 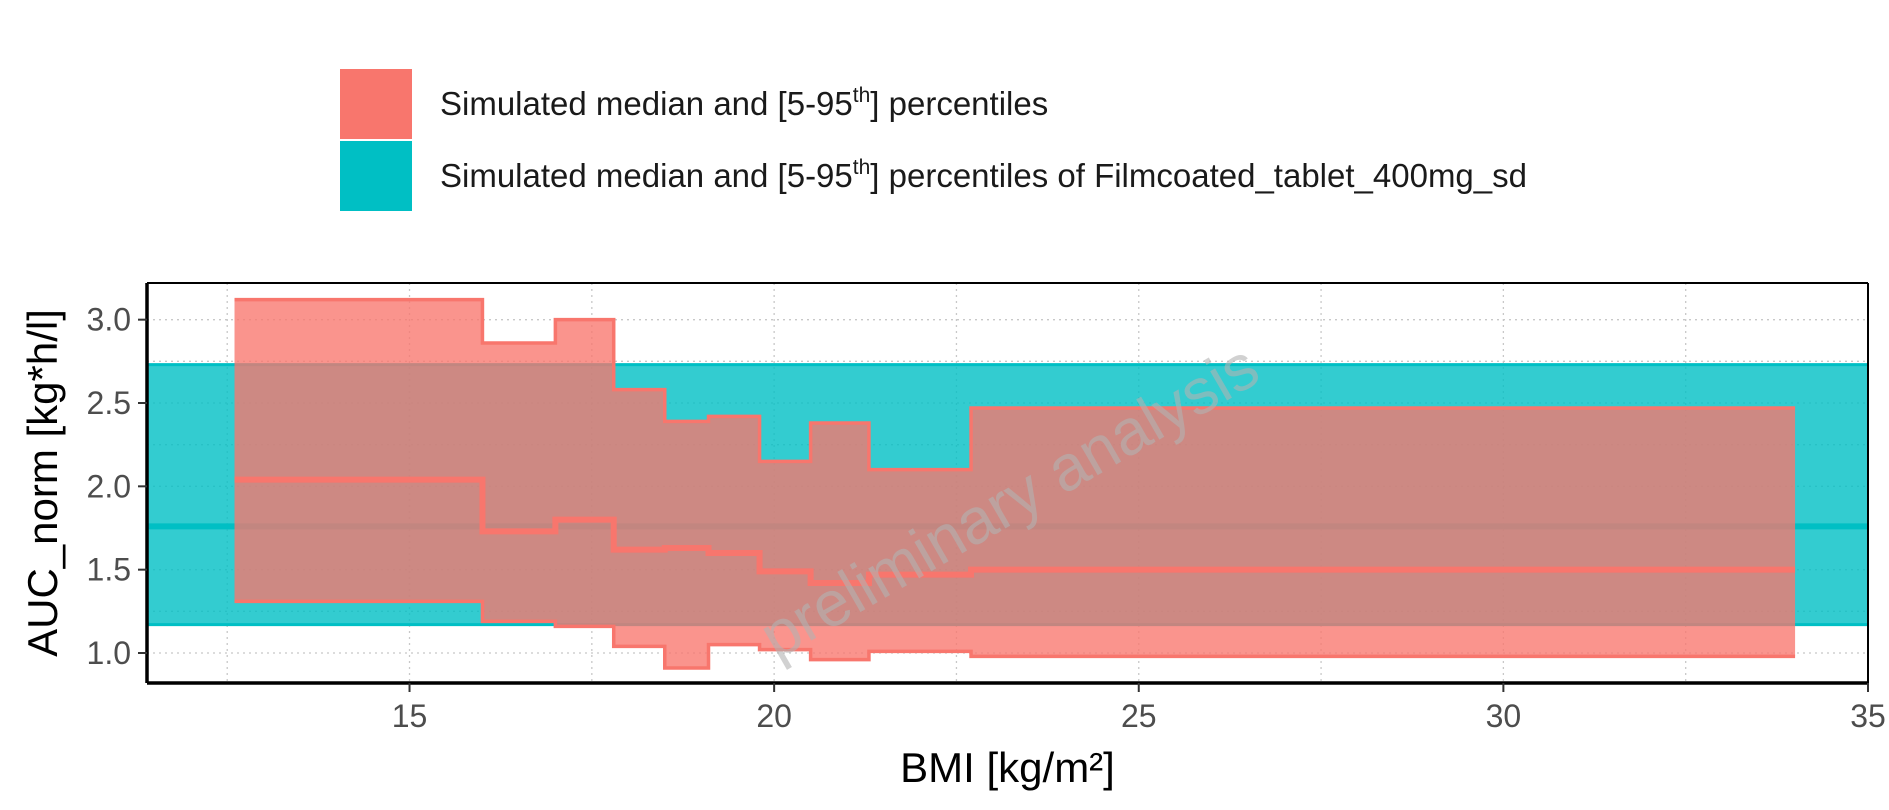 I want to click on simulated-median-line, so click(x=1015, y=531).